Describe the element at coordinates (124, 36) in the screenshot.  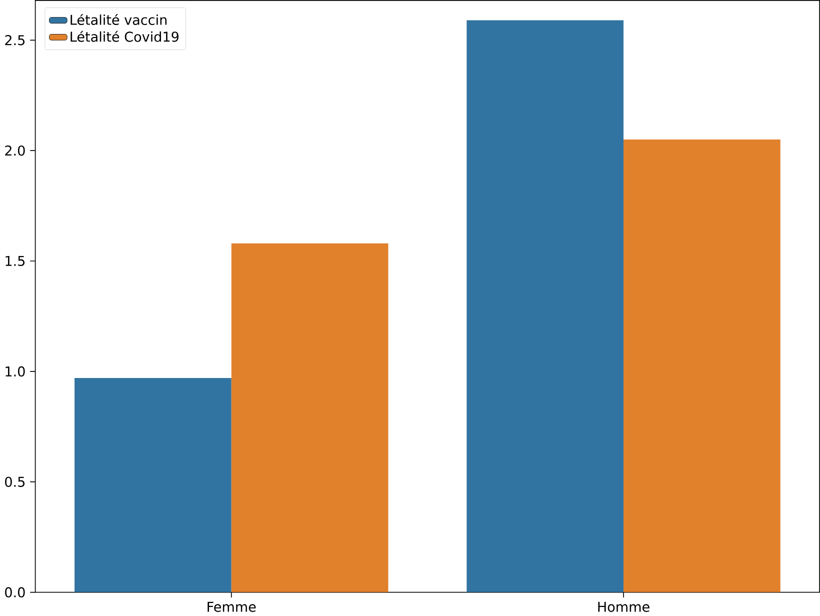
I see `legend-label: Létalité Covid19` at that location.